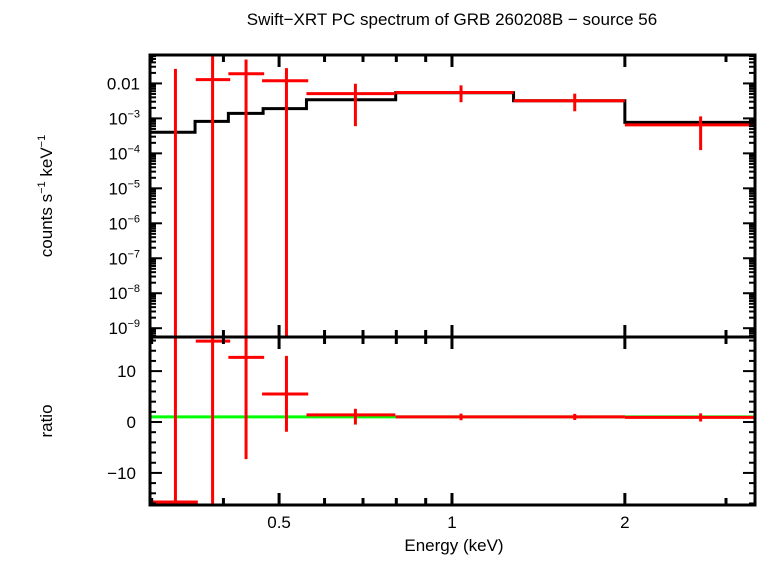 The width and height of the screenshot is (758, 561). I want to click on y-tick-label: 10⁻⁷, so click(124, 258).